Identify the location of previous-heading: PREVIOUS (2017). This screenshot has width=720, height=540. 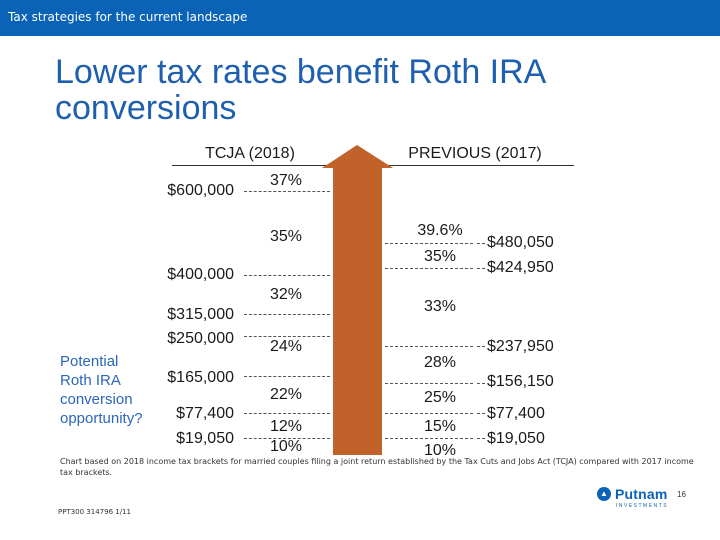
(475, 153).